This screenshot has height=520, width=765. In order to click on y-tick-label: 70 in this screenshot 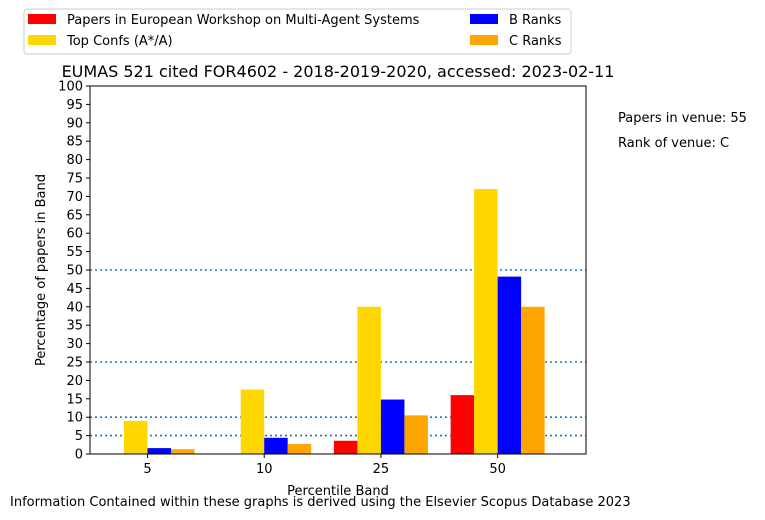, I will do `click(74, 197)`.